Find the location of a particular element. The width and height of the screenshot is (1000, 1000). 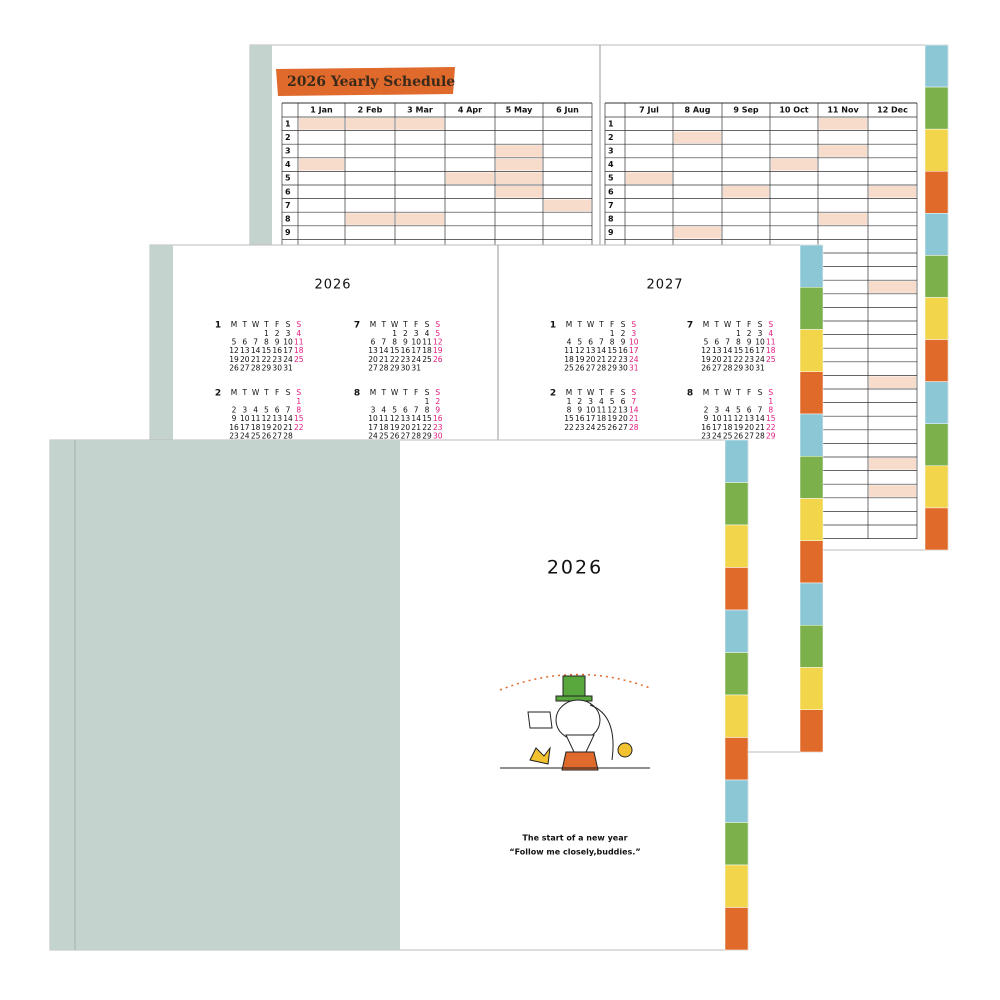

day: 5 is located at coordinates (437, 333).